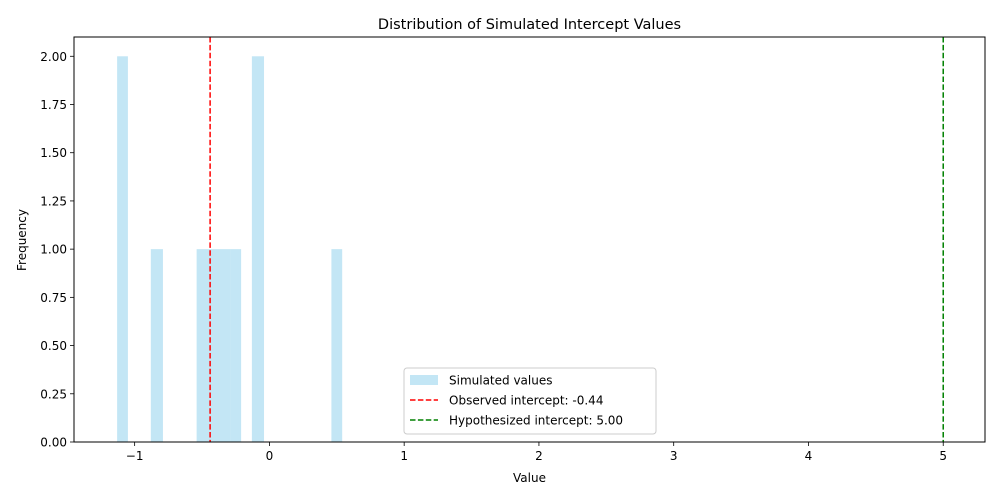 This screenshot has width=1000, height=500. I want to click on y-tick-label: 1.25, so click(53, 201).